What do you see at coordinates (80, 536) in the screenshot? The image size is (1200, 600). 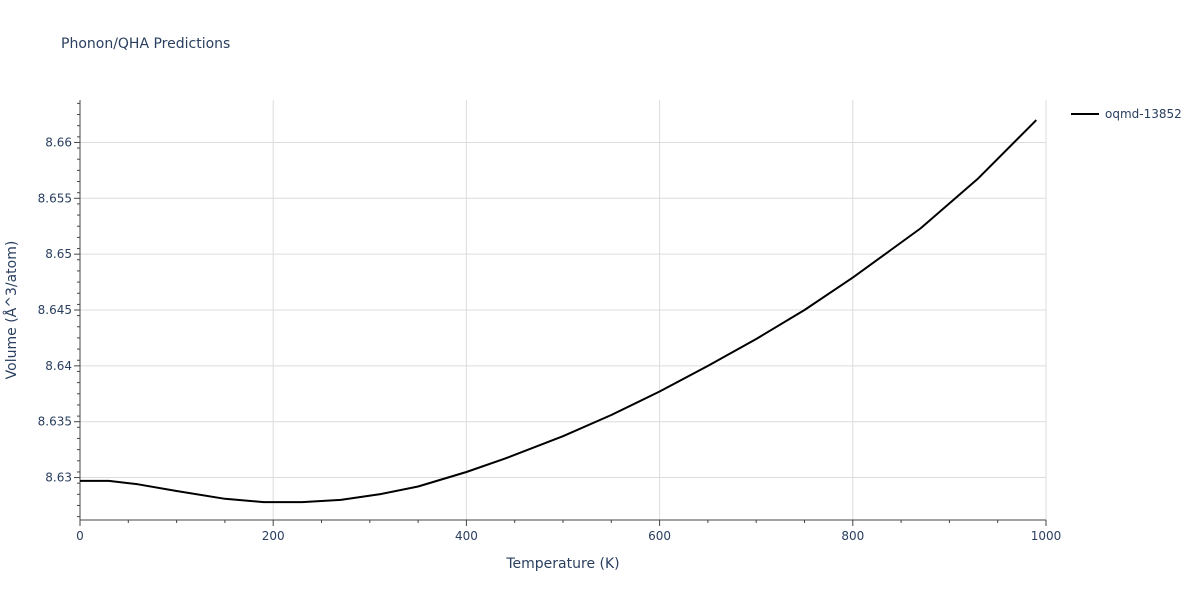 I see `x-tick-label: 0` at bounding box center [80, 536].